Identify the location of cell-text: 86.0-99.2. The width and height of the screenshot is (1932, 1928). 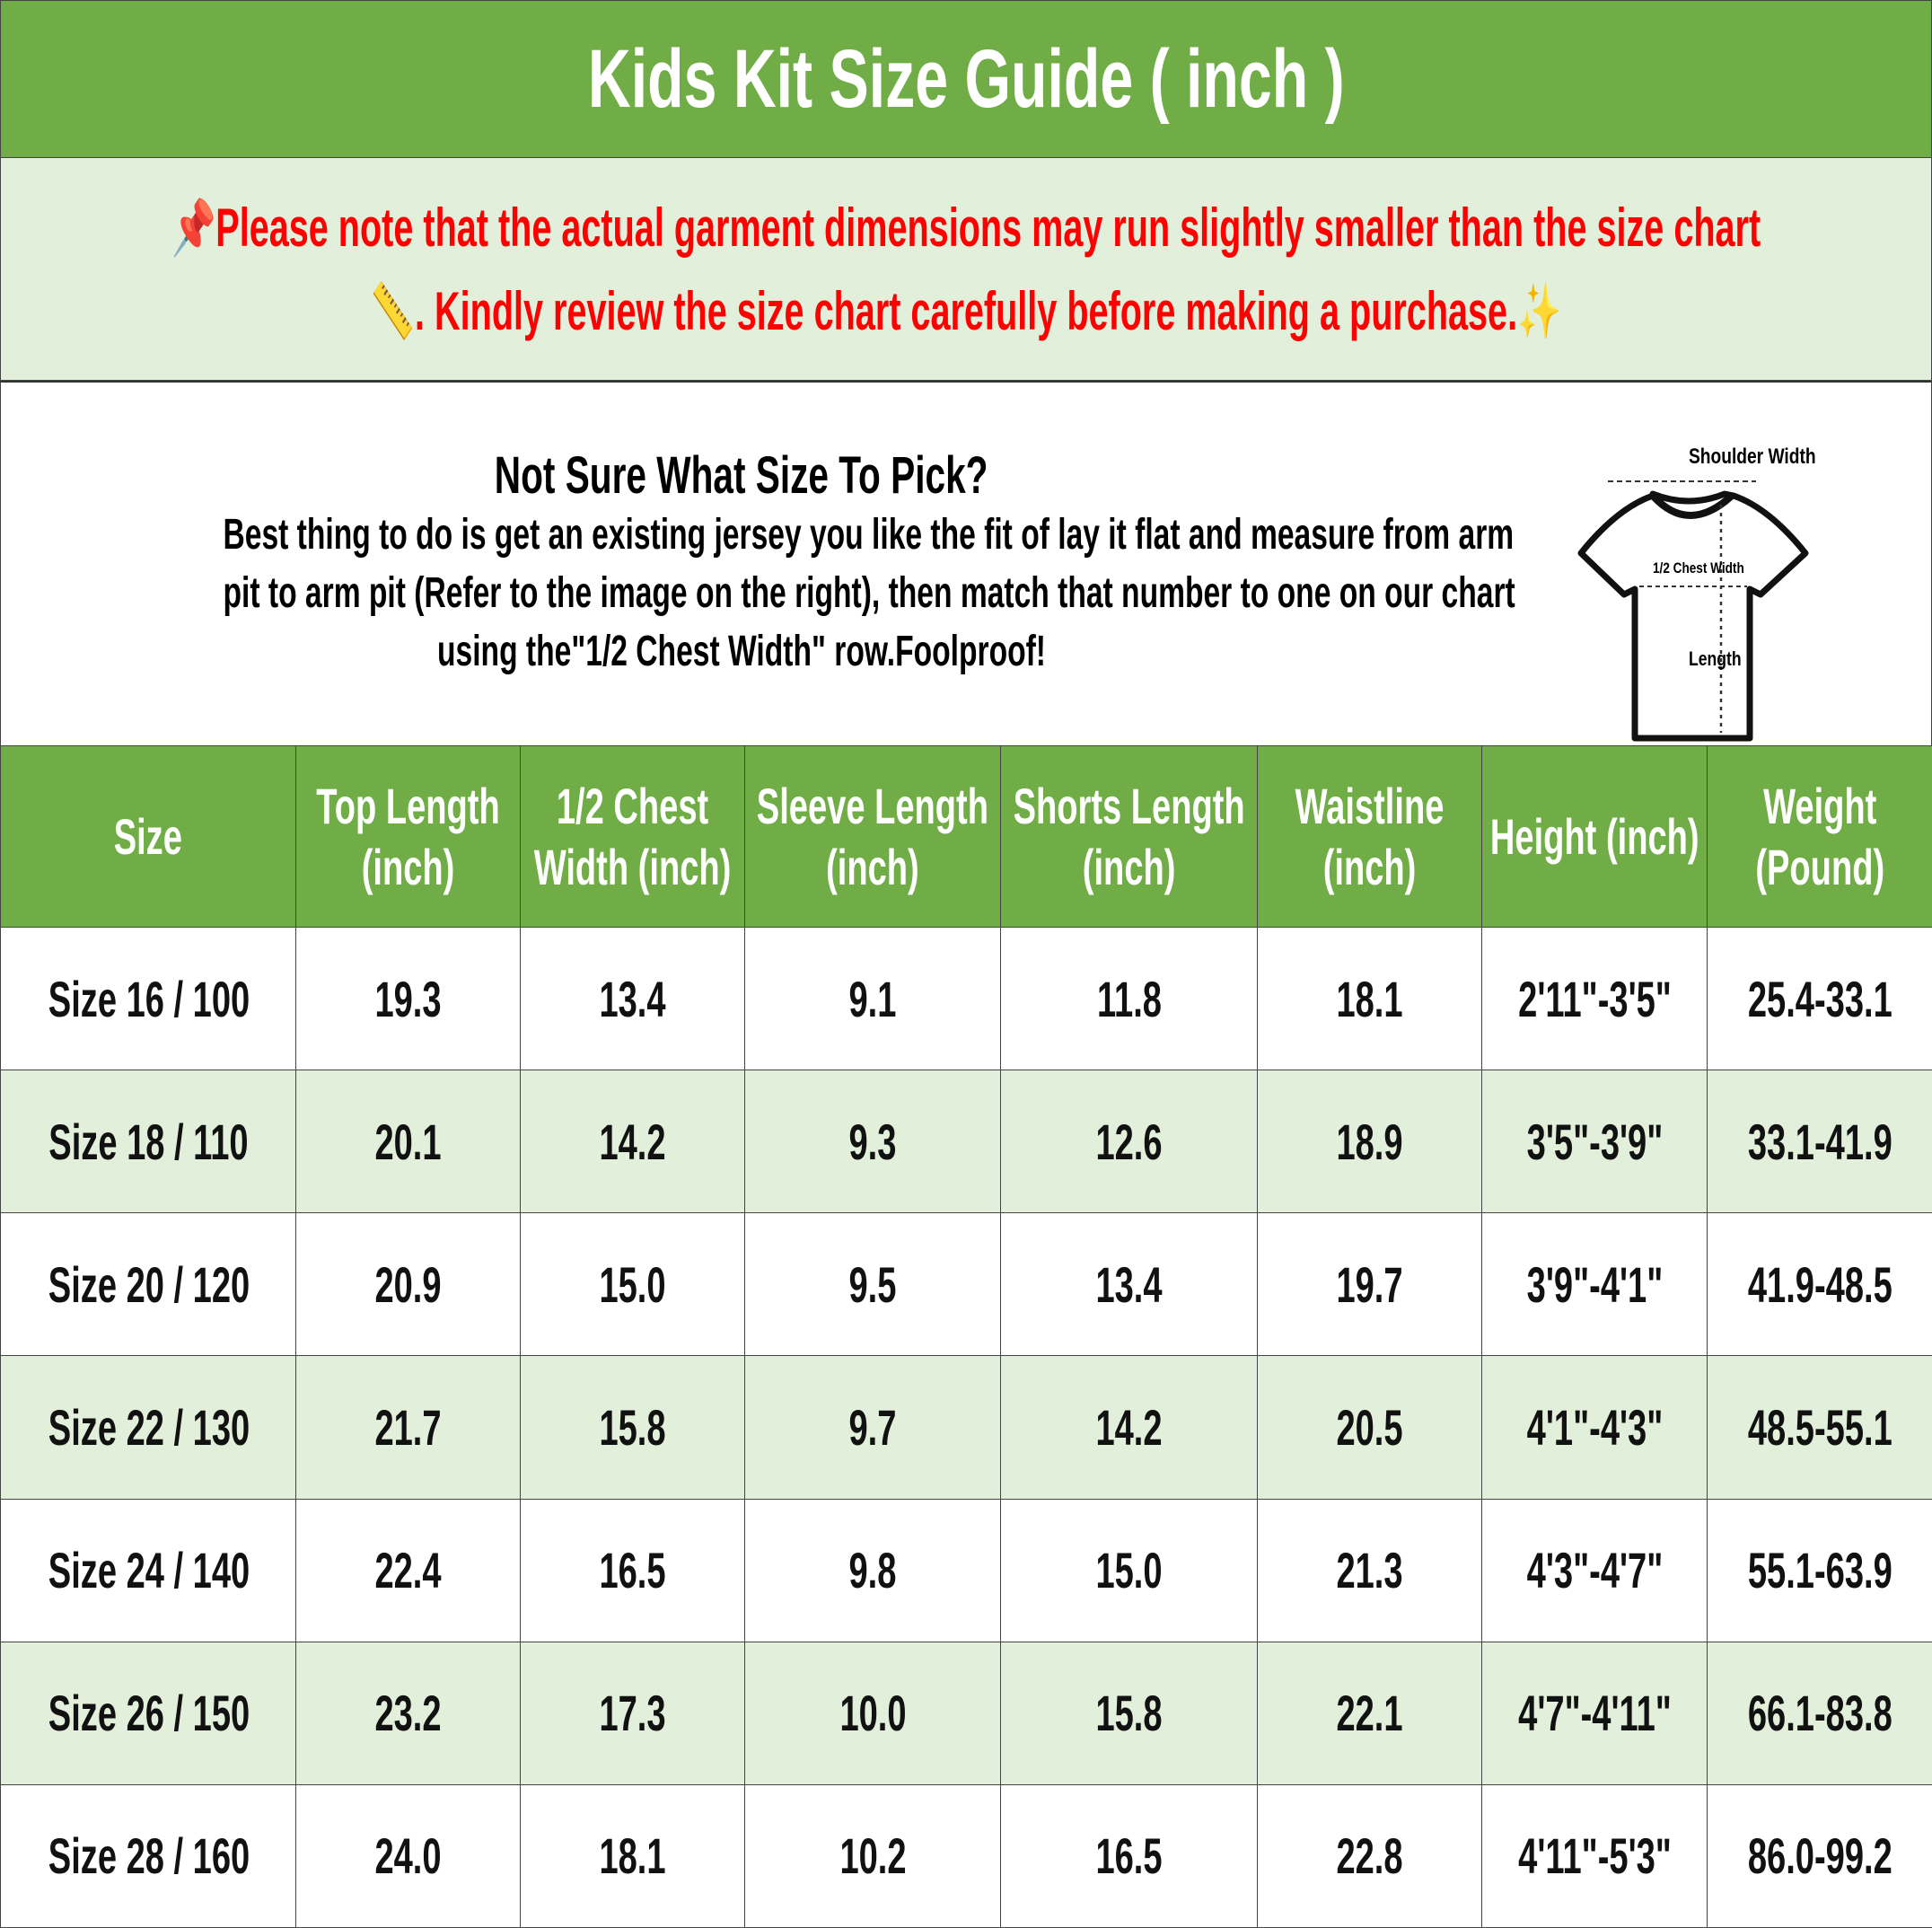
(1819, 1856).